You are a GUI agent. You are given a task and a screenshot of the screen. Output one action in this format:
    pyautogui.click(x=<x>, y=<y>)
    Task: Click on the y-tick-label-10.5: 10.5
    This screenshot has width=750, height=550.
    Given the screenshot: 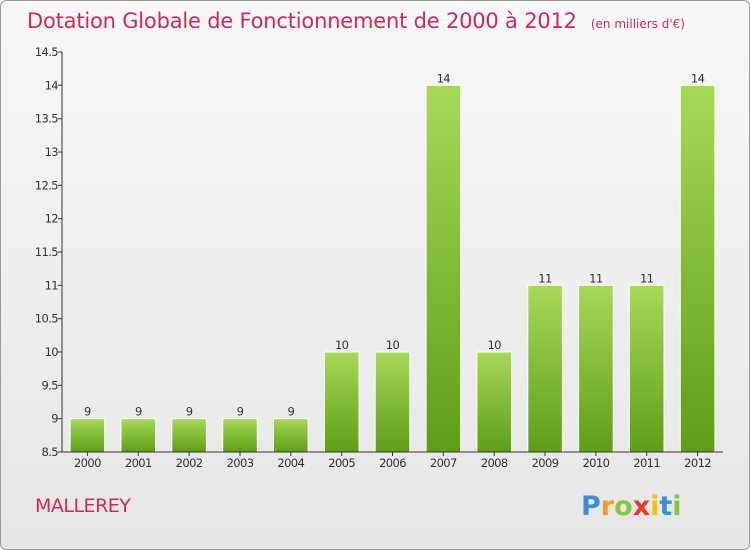 What is the action you would take?
    pyautogui.click(x=46, y=319)
    